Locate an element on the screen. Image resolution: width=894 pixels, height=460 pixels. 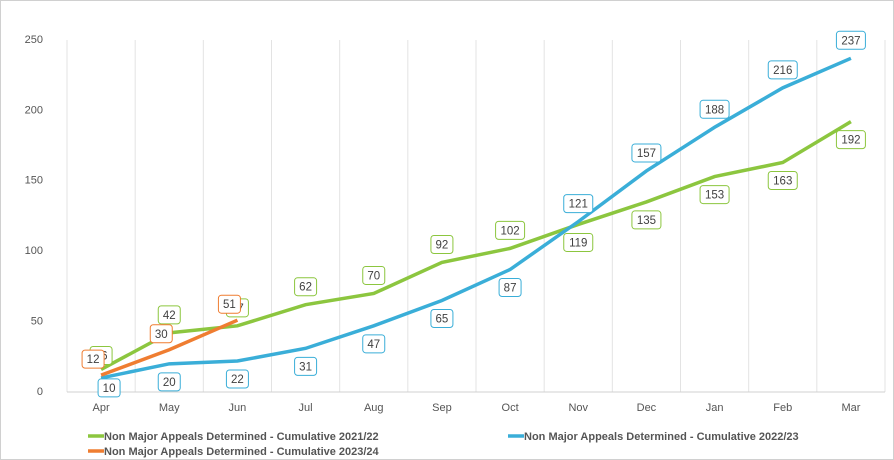
x-tick-label: Jun is located at coordinates (238, 408).